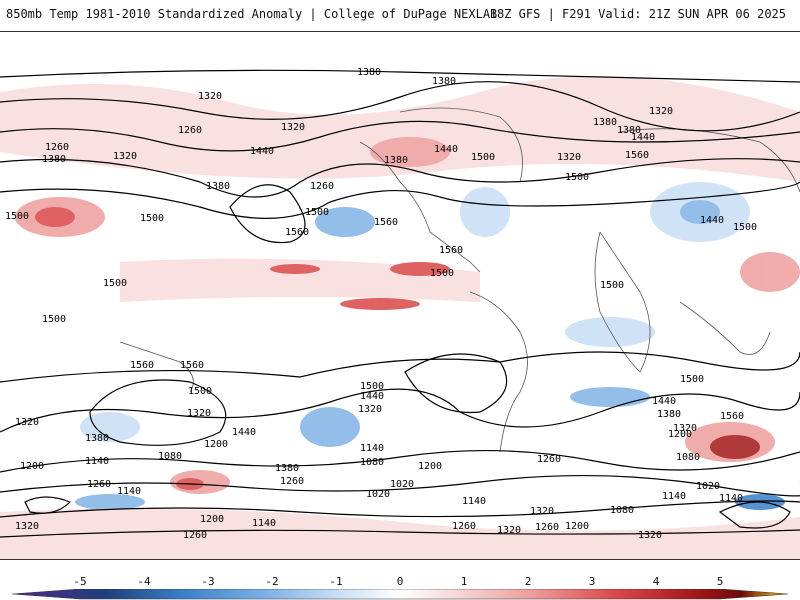  What do you see at coordinates (720, 581) in the screenshot?
I see `colorbar-tick-label: 5` at bounding box center [720, 581].